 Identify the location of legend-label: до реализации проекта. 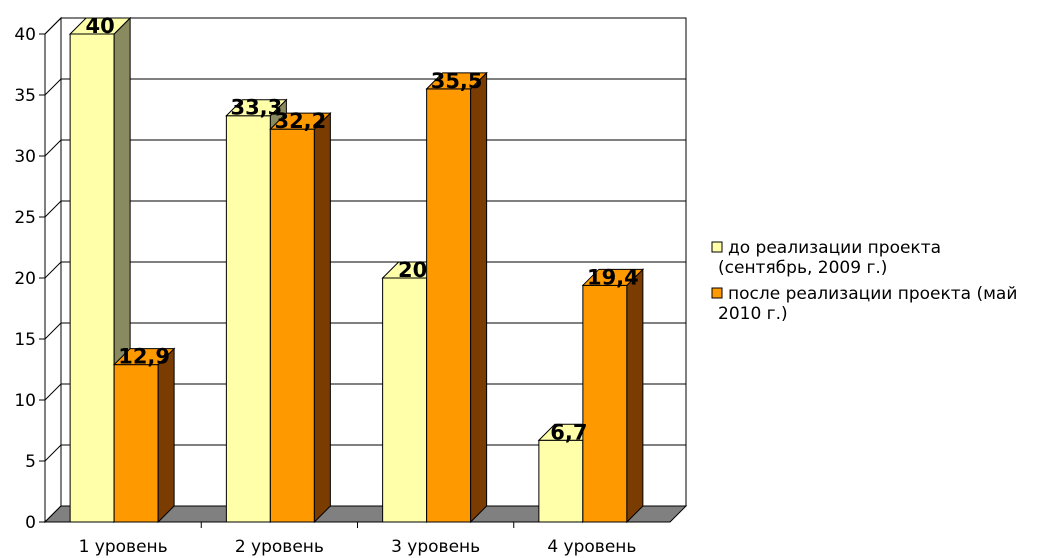
(834, 248).